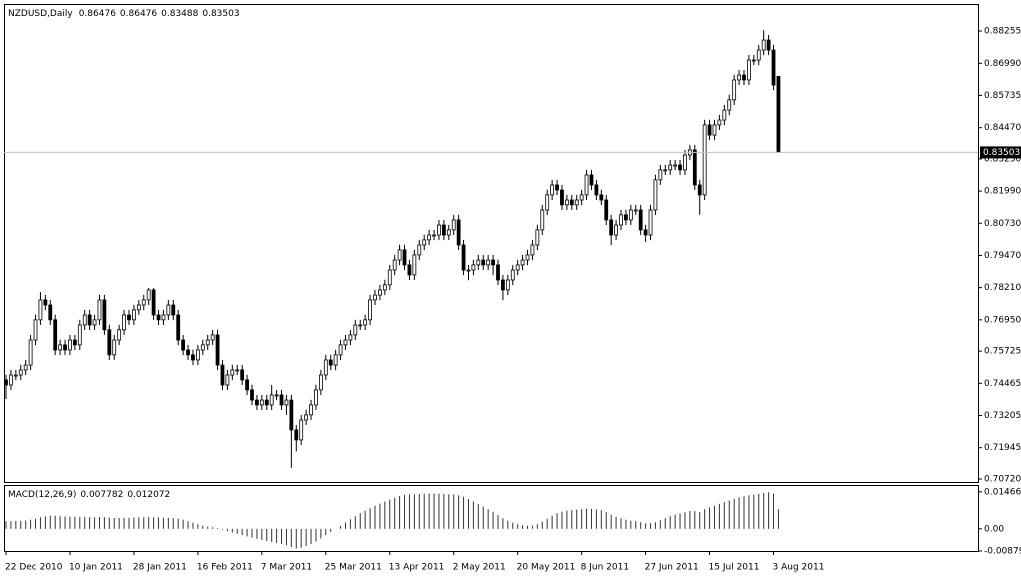 This screenshot has width=1021, height=578. Describe the element at coordinates (89, 495) in the screenshot. I see `macd-header: MACD(12,26,9) 0.007782 0.012072` at that location.